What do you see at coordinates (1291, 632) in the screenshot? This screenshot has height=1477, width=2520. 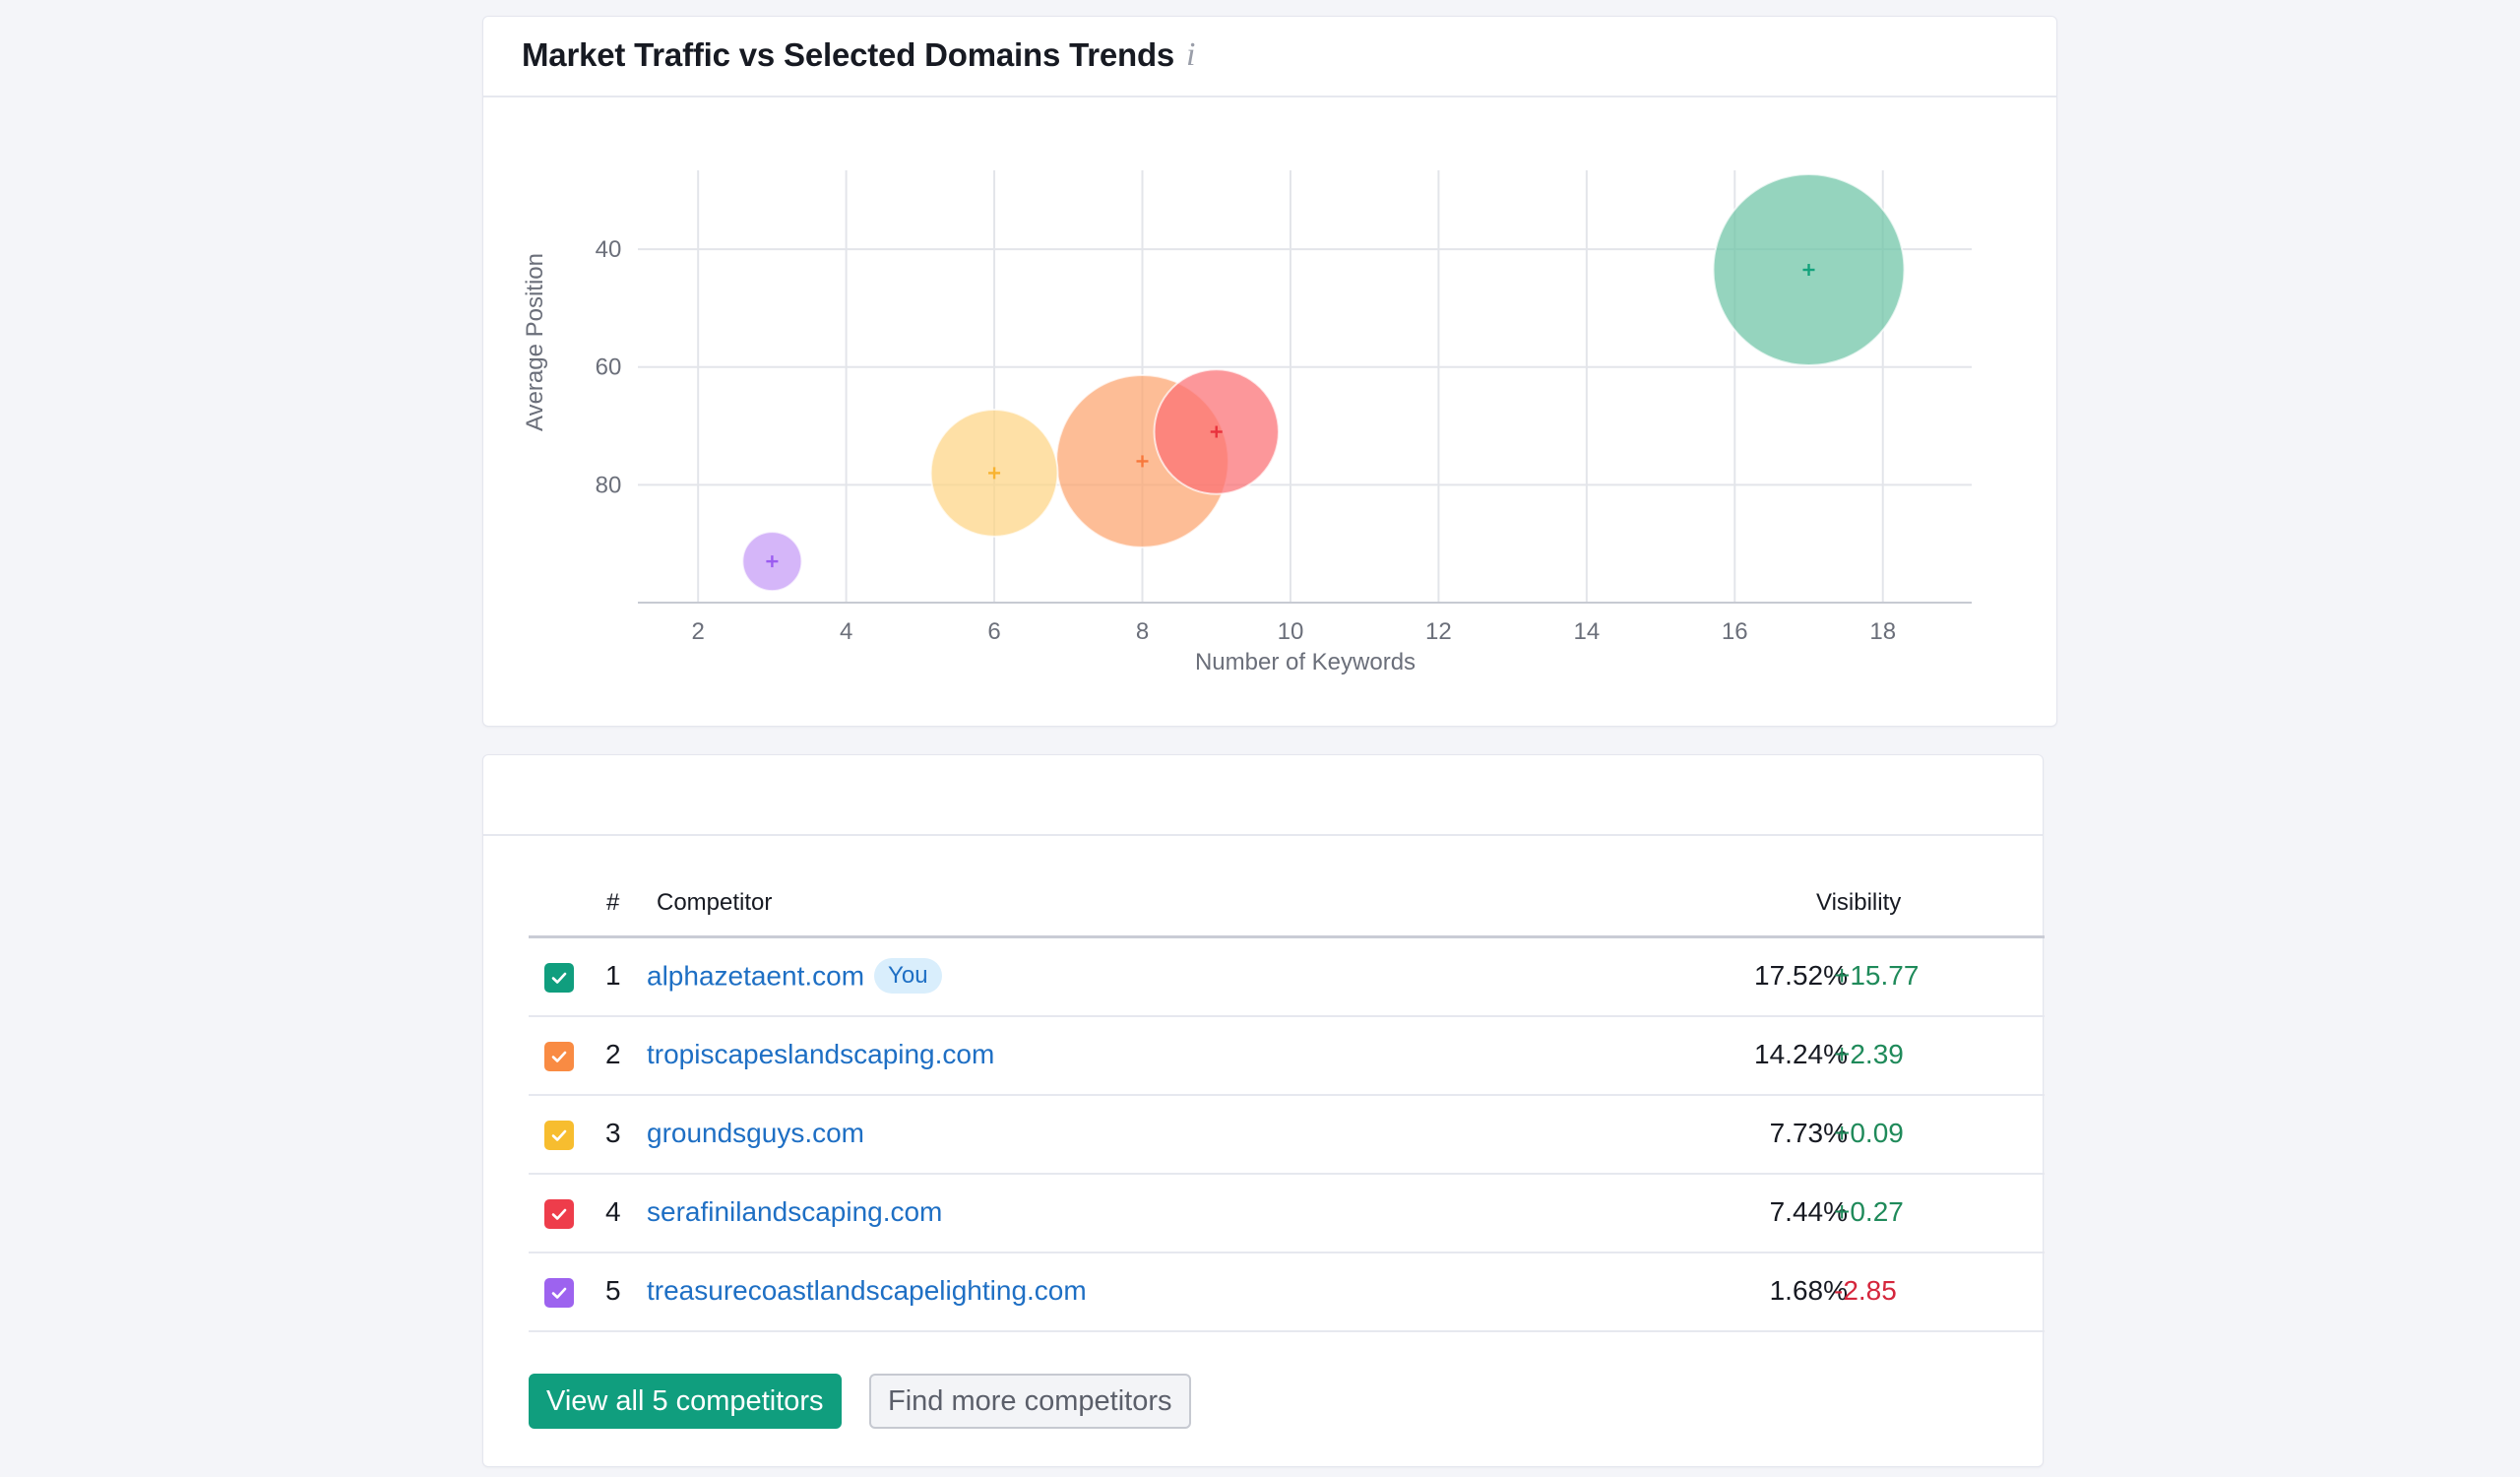 I see `x-tick-label: 10` at bounding box center [1291, 632].